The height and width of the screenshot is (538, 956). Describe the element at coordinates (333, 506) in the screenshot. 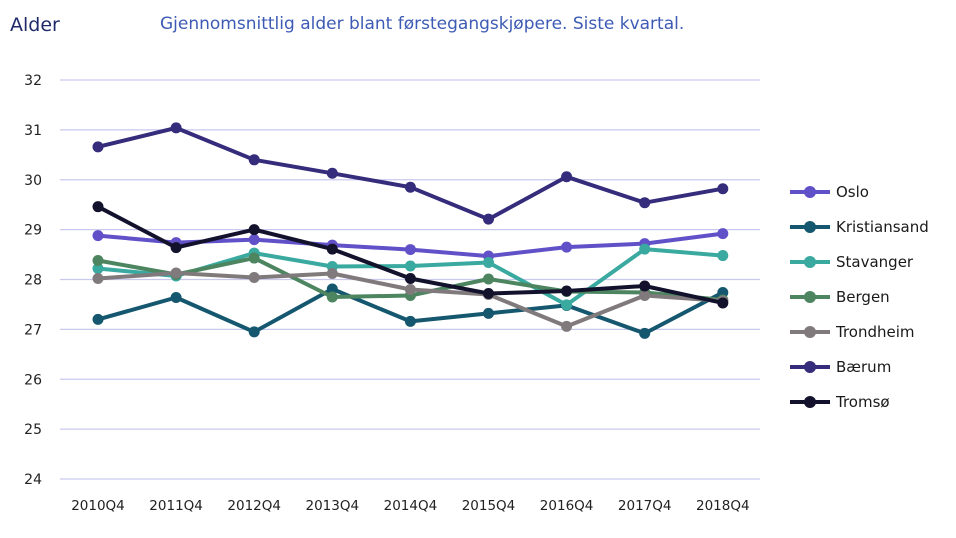

I see `x-tick-label: 2013Q4` at that location.